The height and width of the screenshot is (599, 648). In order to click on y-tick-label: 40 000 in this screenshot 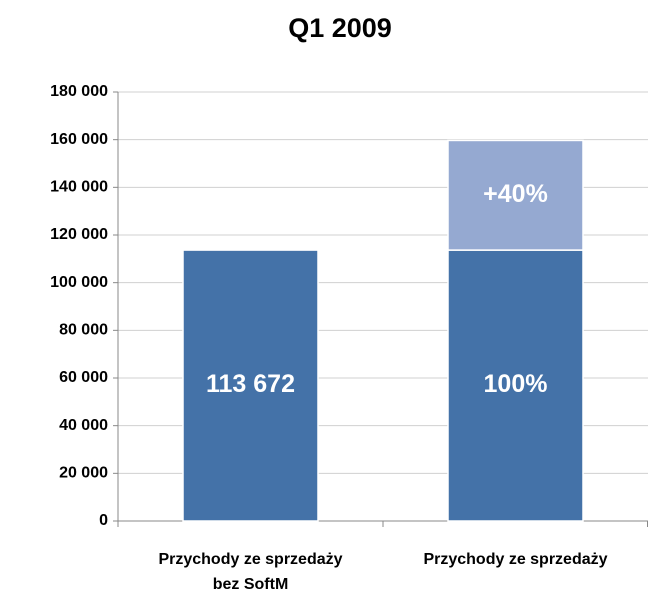, I will do `click(83, 425)`.